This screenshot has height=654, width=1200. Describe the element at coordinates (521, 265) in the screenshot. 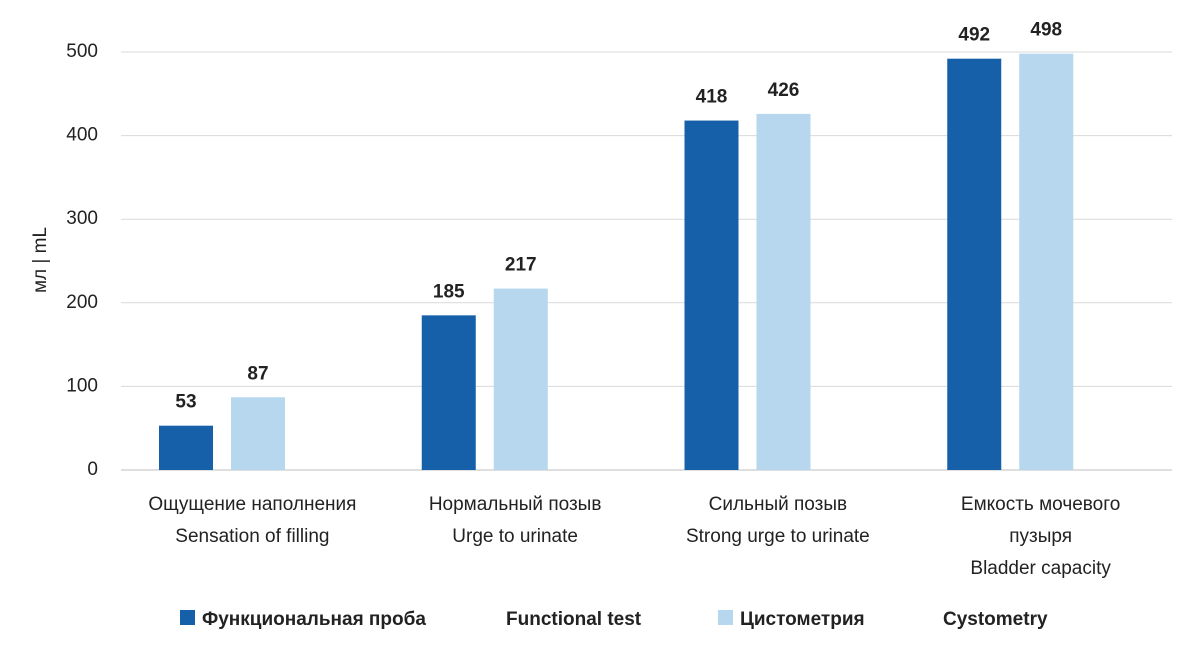

I see `data-label: 217` at that location.